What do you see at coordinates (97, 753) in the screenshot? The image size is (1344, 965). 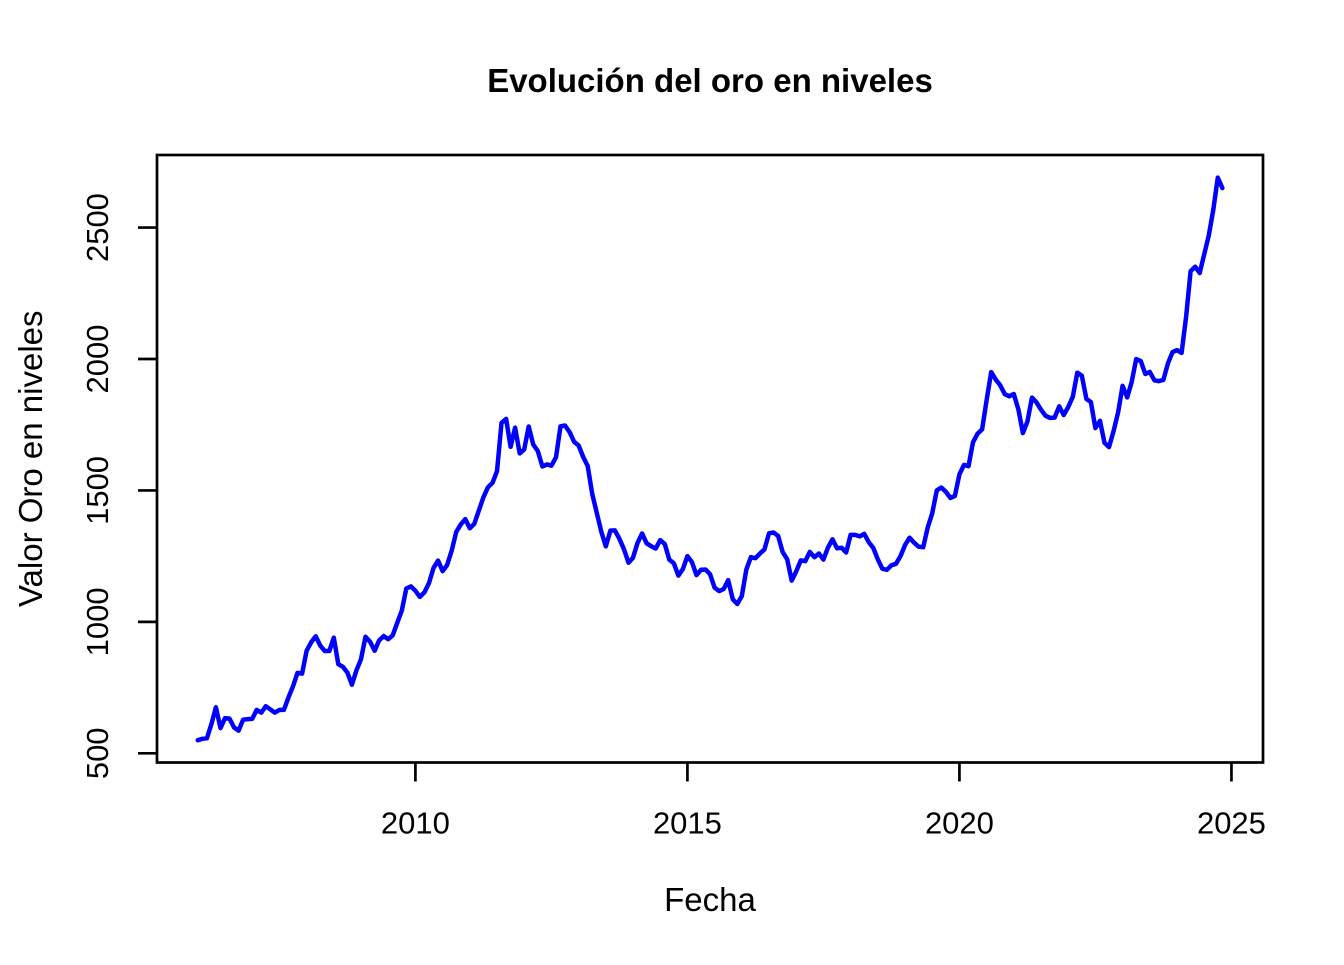 I see `y-tick-label: 500` at bounding box center [97, 753].